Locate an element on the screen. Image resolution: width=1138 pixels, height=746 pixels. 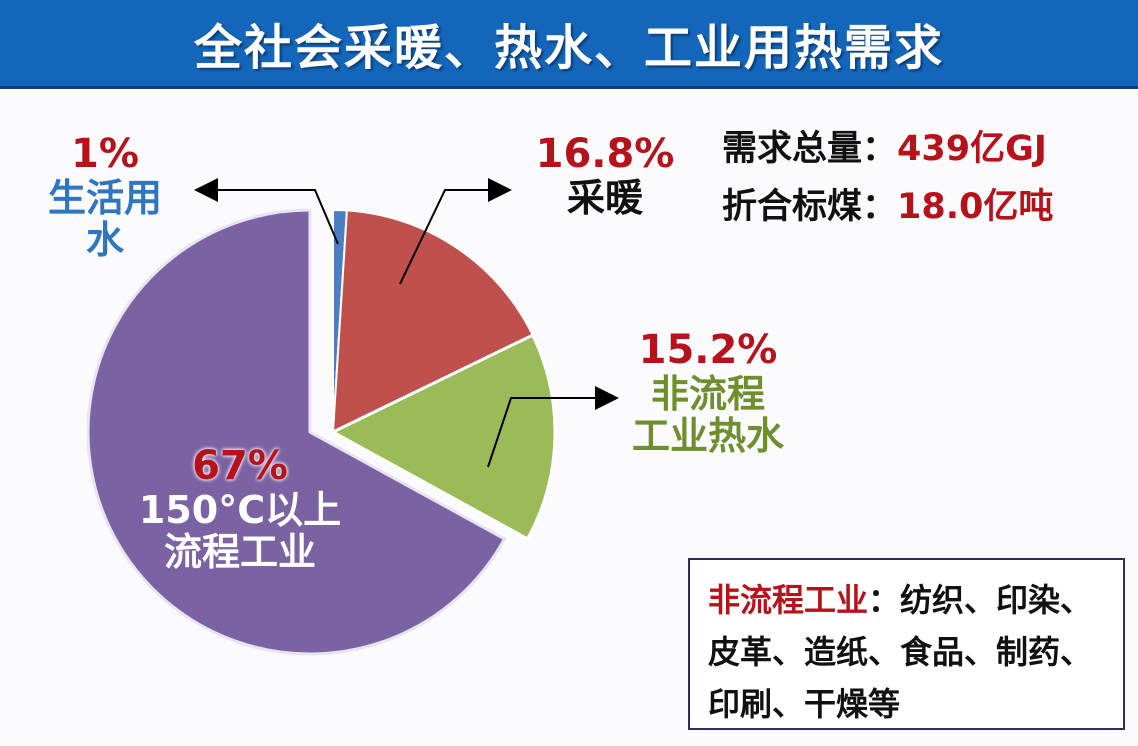
label-heating: 16.8% 采暖 is located at coordinates (605, 175).